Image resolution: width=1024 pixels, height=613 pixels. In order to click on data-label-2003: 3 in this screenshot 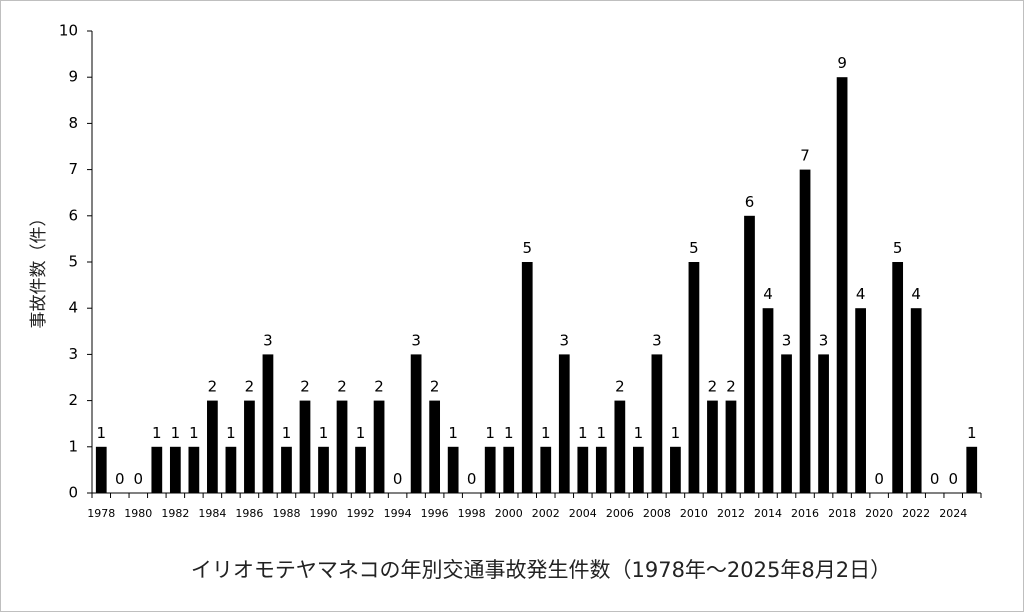, I will do `click(565, 340)`.